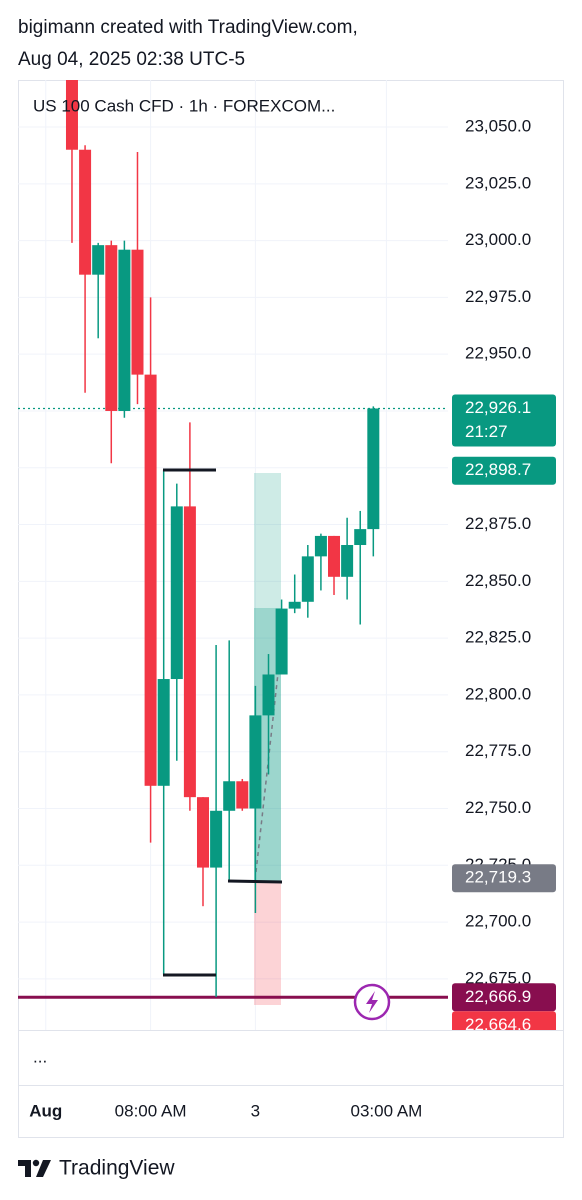 Image resolution: width=582 pixels, height=1200 pixels. Describe the element at coordinates (498, 407) in the screenshot. I see `price-label: 22,926.1` at that location.